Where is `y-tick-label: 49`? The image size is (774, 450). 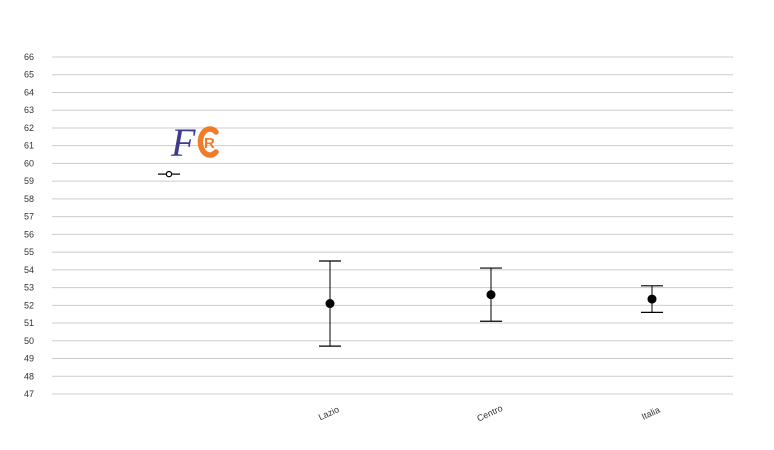 y-tick-label: 49 is located at coordinates (29, 359).